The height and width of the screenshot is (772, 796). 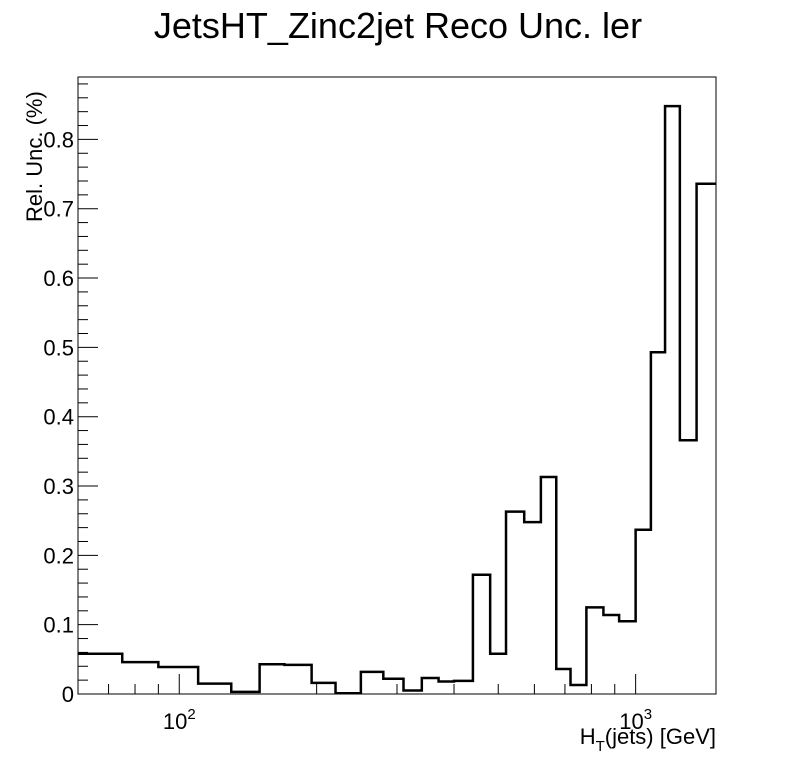 I want to click on x-axis-label: HT(jets) [GeV], so click(x=648, y=739).